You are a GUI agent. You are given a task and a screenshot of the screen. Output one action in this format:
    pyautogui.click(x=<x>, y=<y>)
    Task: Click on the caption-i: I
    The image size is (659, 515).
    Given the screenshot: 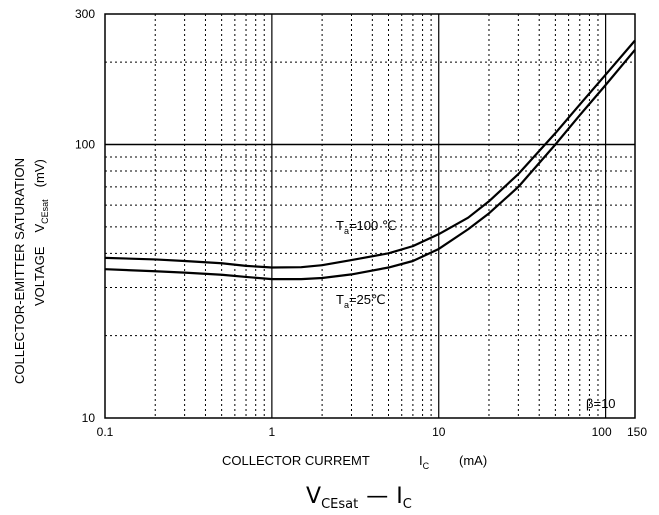 What is the action you would take?
    pyautogui.click(x=399, y=496)
    